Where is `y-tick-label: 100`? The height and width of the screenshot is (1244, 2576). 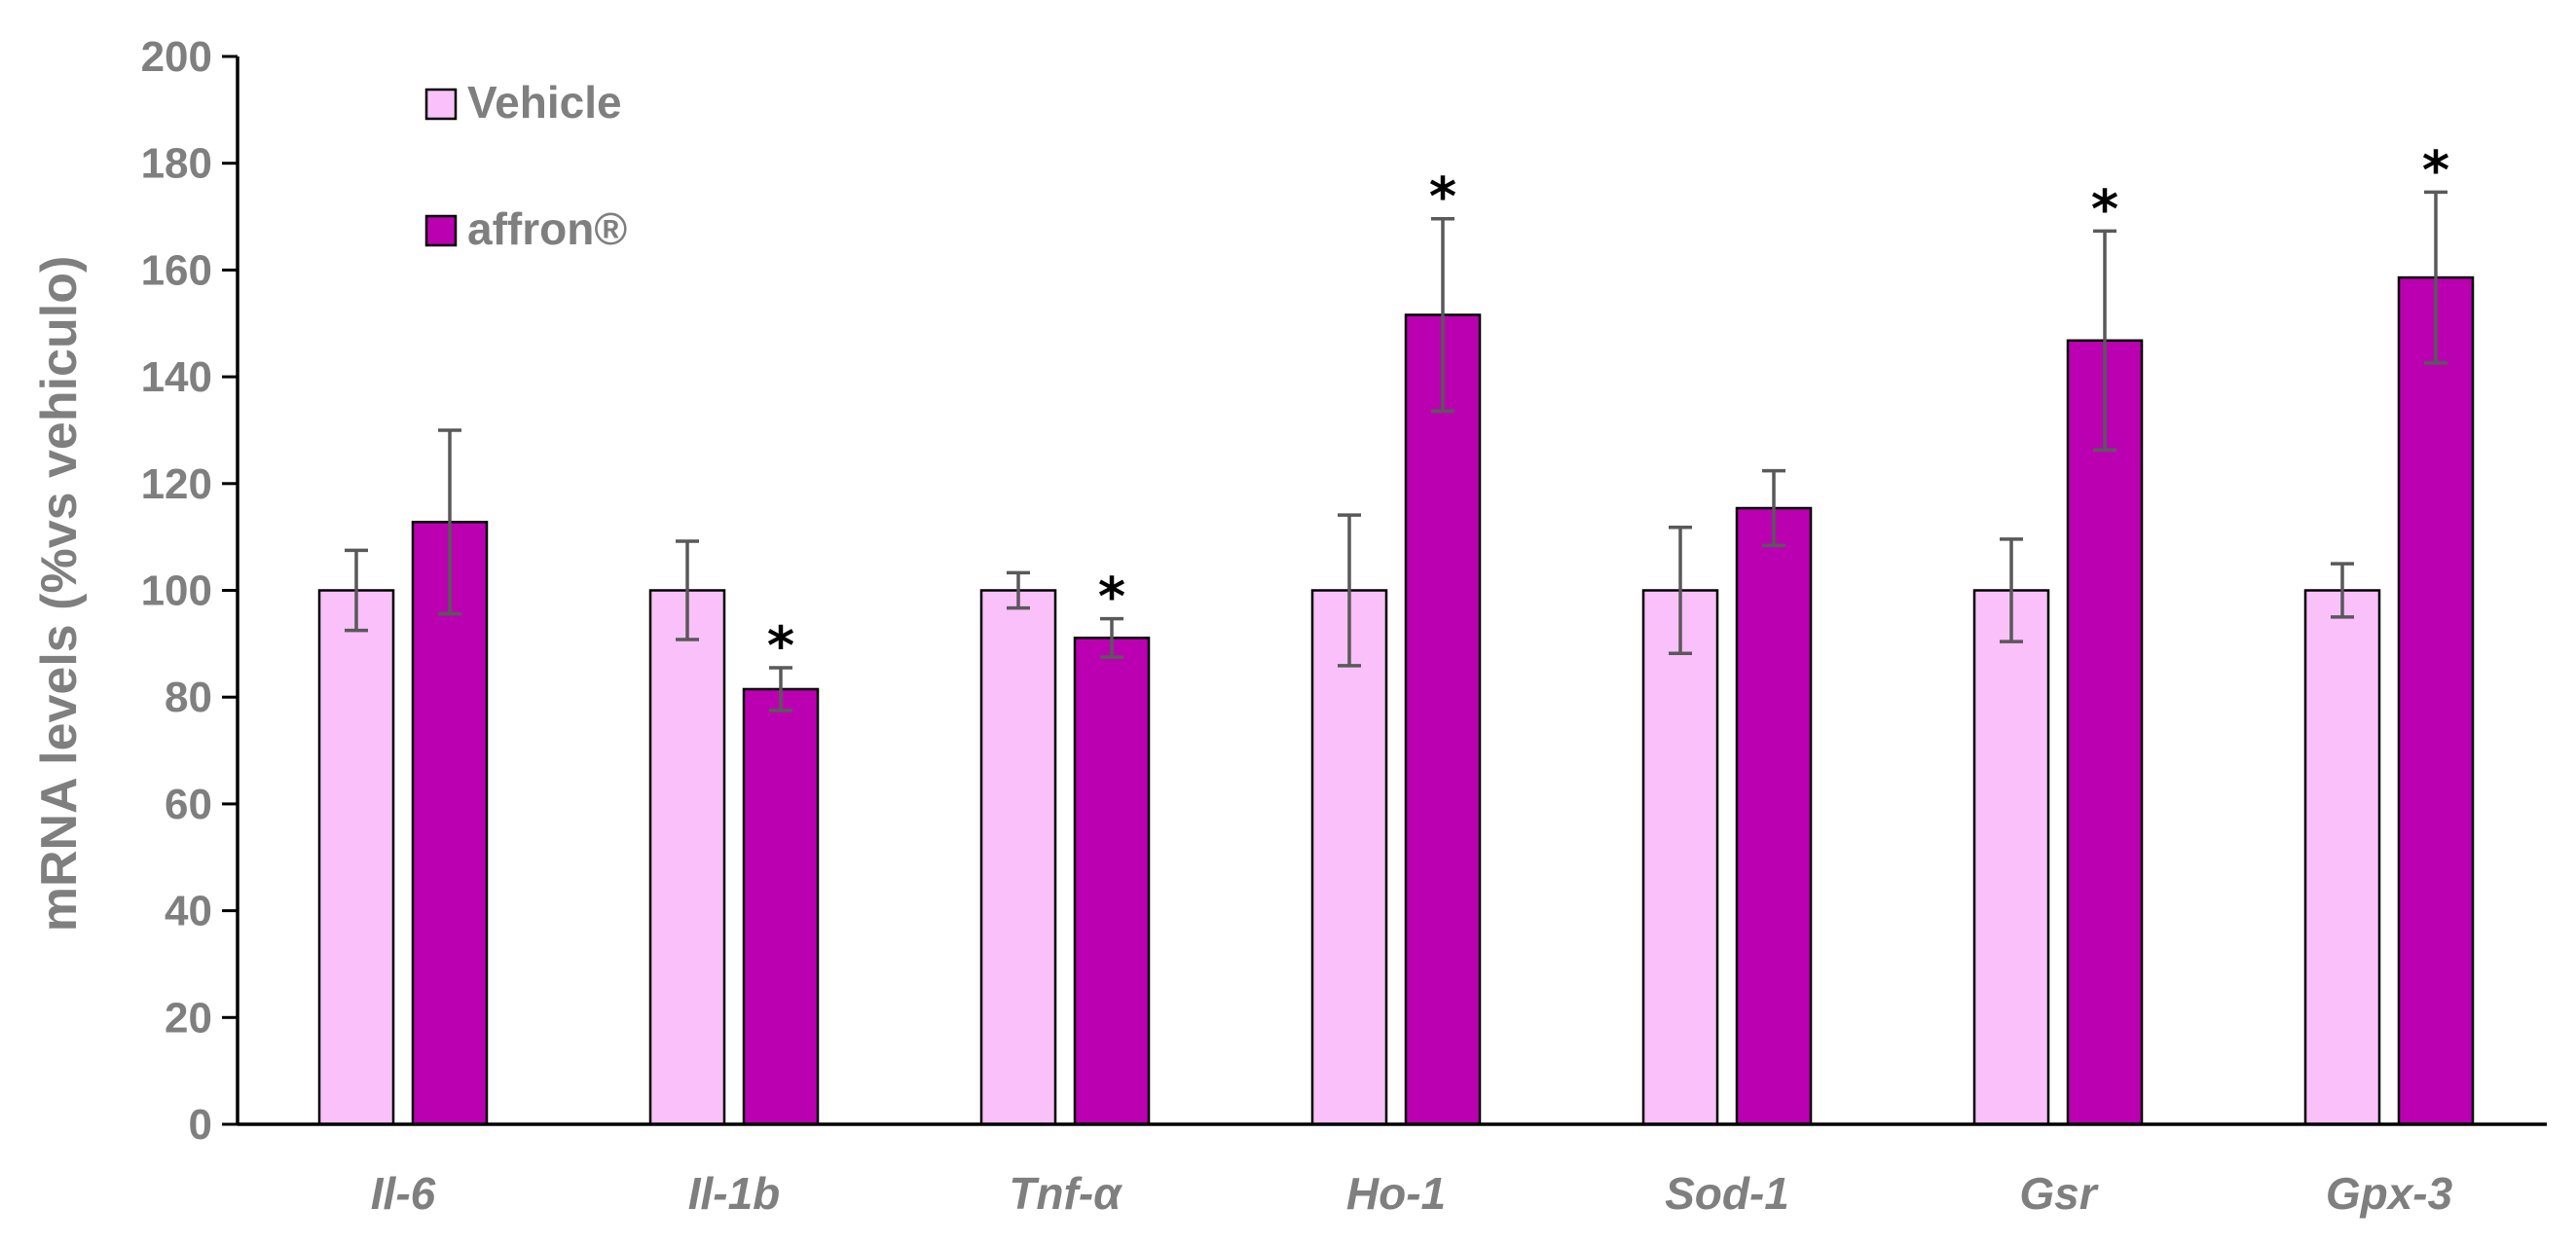 y-tick-label: 100 is located at coordinates (176, 591).